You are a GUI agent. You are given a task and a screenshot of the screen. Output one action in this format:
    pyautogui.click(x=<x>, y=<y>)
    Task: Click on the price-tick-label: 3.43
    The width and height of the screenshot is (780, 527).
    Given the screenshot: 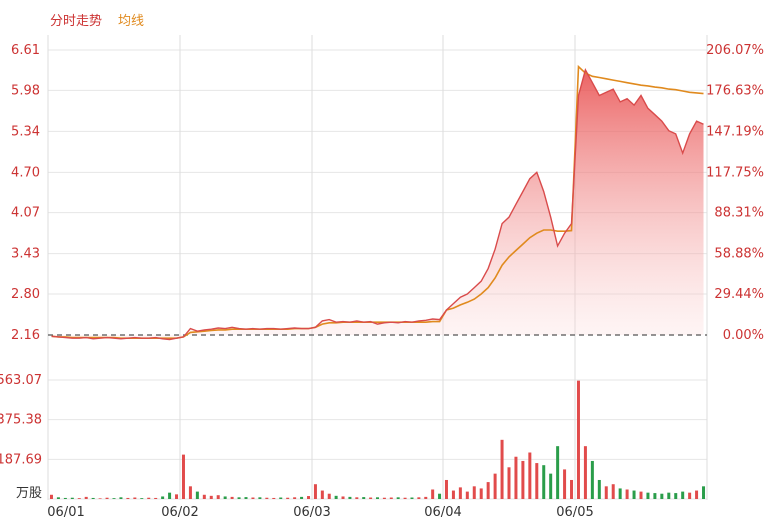 What is the action you would take?
    pyautogui.click(x=25, y=254)
    